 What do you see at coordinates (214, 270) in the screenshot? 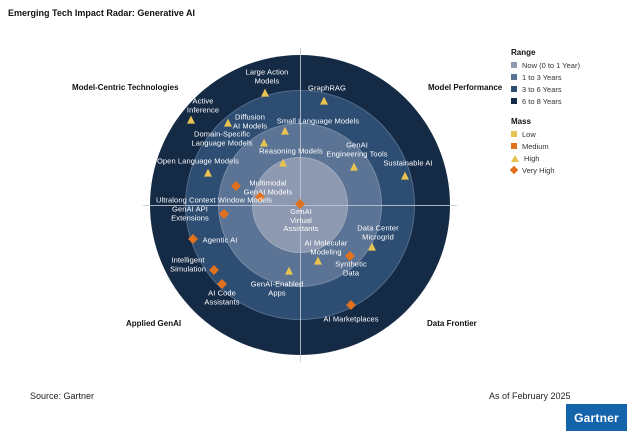
I see `intelligent-simulation-marker` at bounding box center [214, 270].